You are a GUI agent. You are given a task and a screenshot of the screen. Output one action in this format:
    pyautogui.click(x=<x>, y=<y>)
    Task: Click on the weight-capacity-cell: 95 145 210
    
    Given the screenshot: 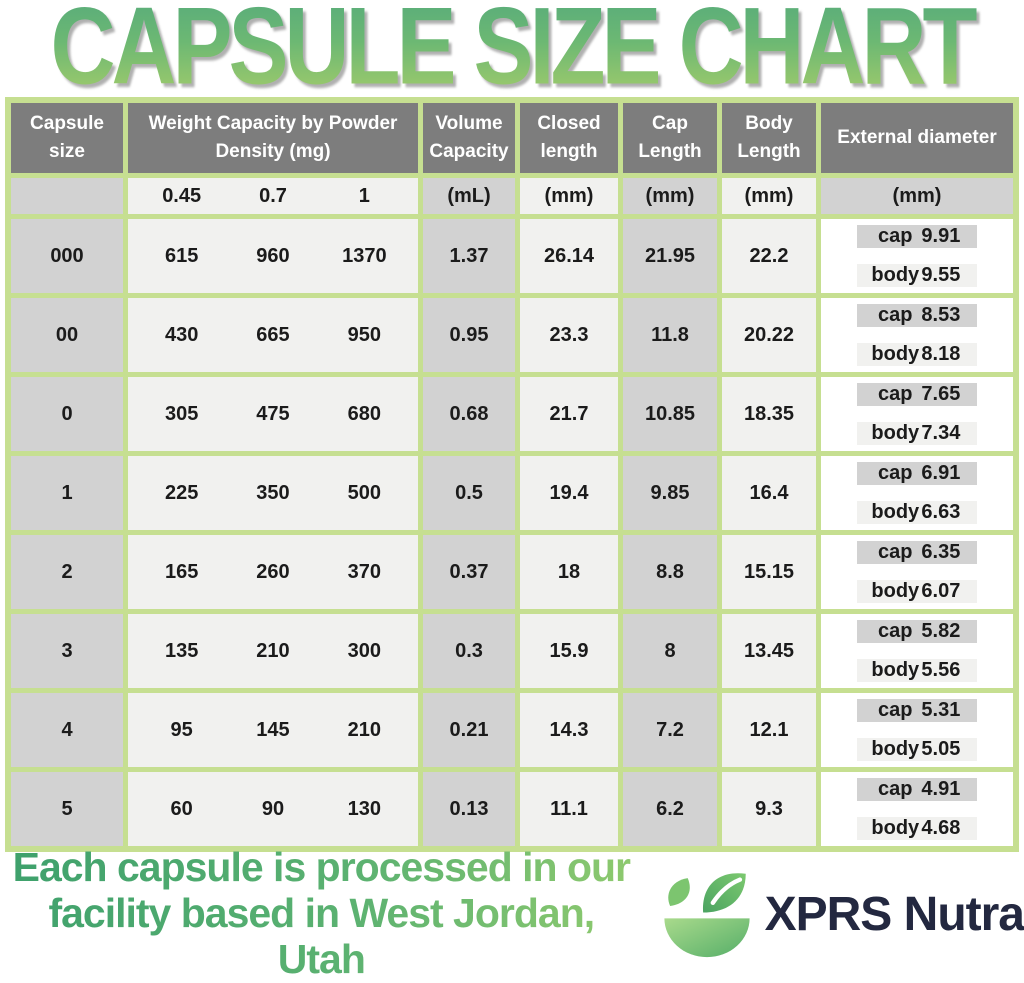 What is the action you would take?
    pyautogui.click(x=273, y=730)
    